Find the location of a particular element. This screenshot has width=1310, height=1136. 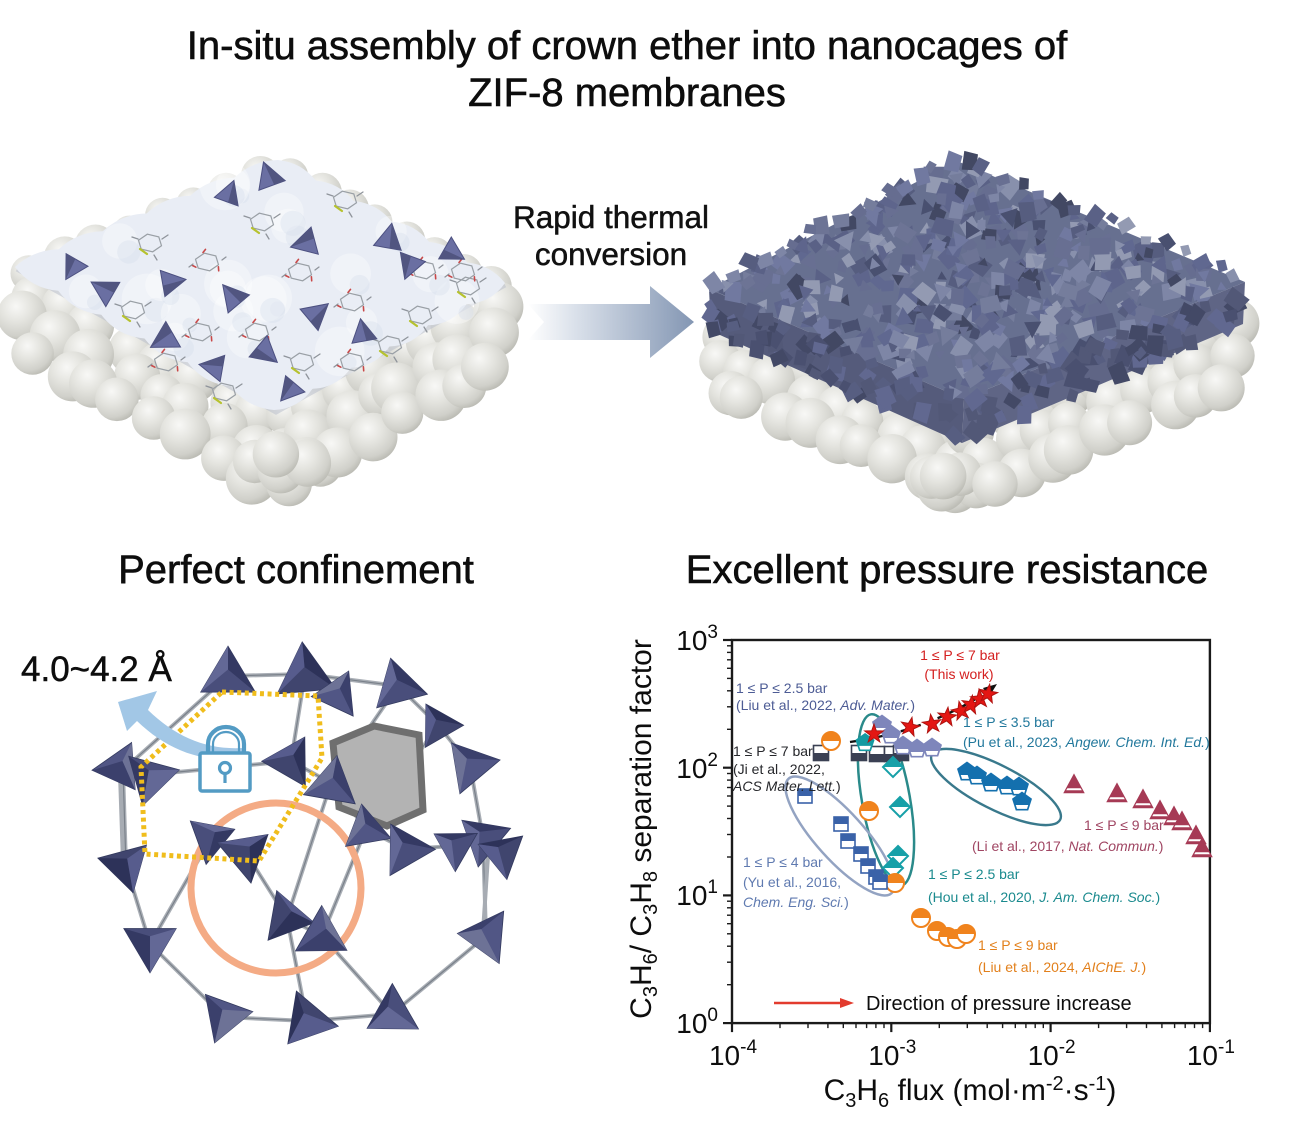

svg-text: (Ji et al., 2022, is located at coordinates (779, 769).